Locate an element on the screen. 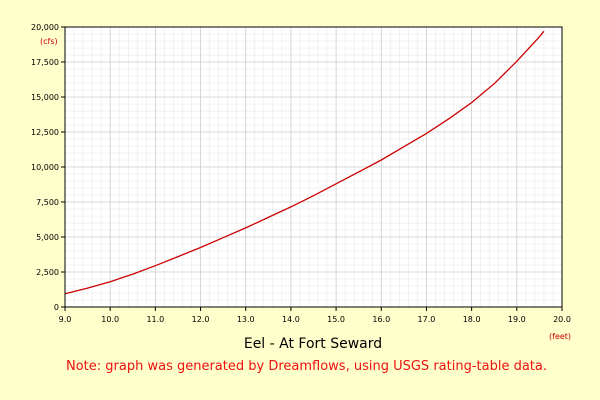 Image resolution: width=600 pixels, height=400 pixels. y-tick-label: 10,000 is located at coordinates (45, 167).